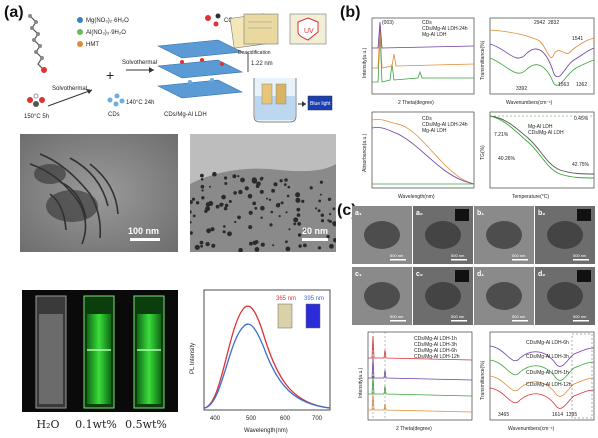  I want to click on vial-label-1: H₂O, so click(48, 424).